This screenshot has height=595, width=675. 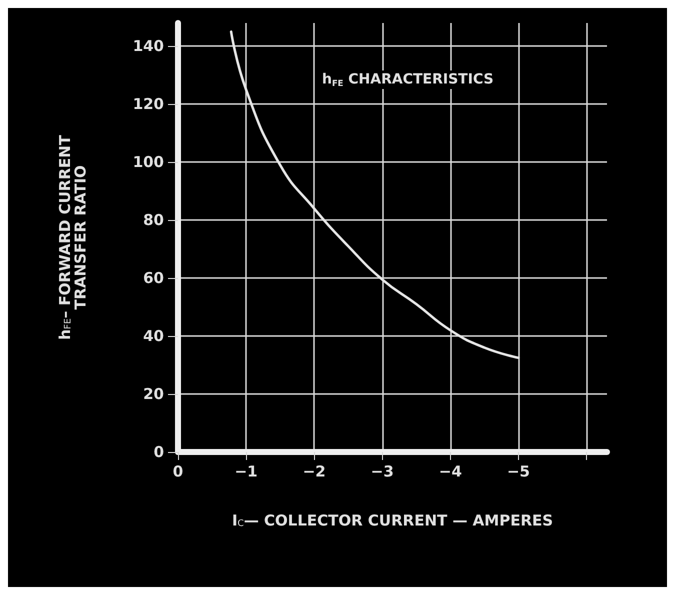 I want to click on x-tick-label: 0, so click(x=178, y=471).